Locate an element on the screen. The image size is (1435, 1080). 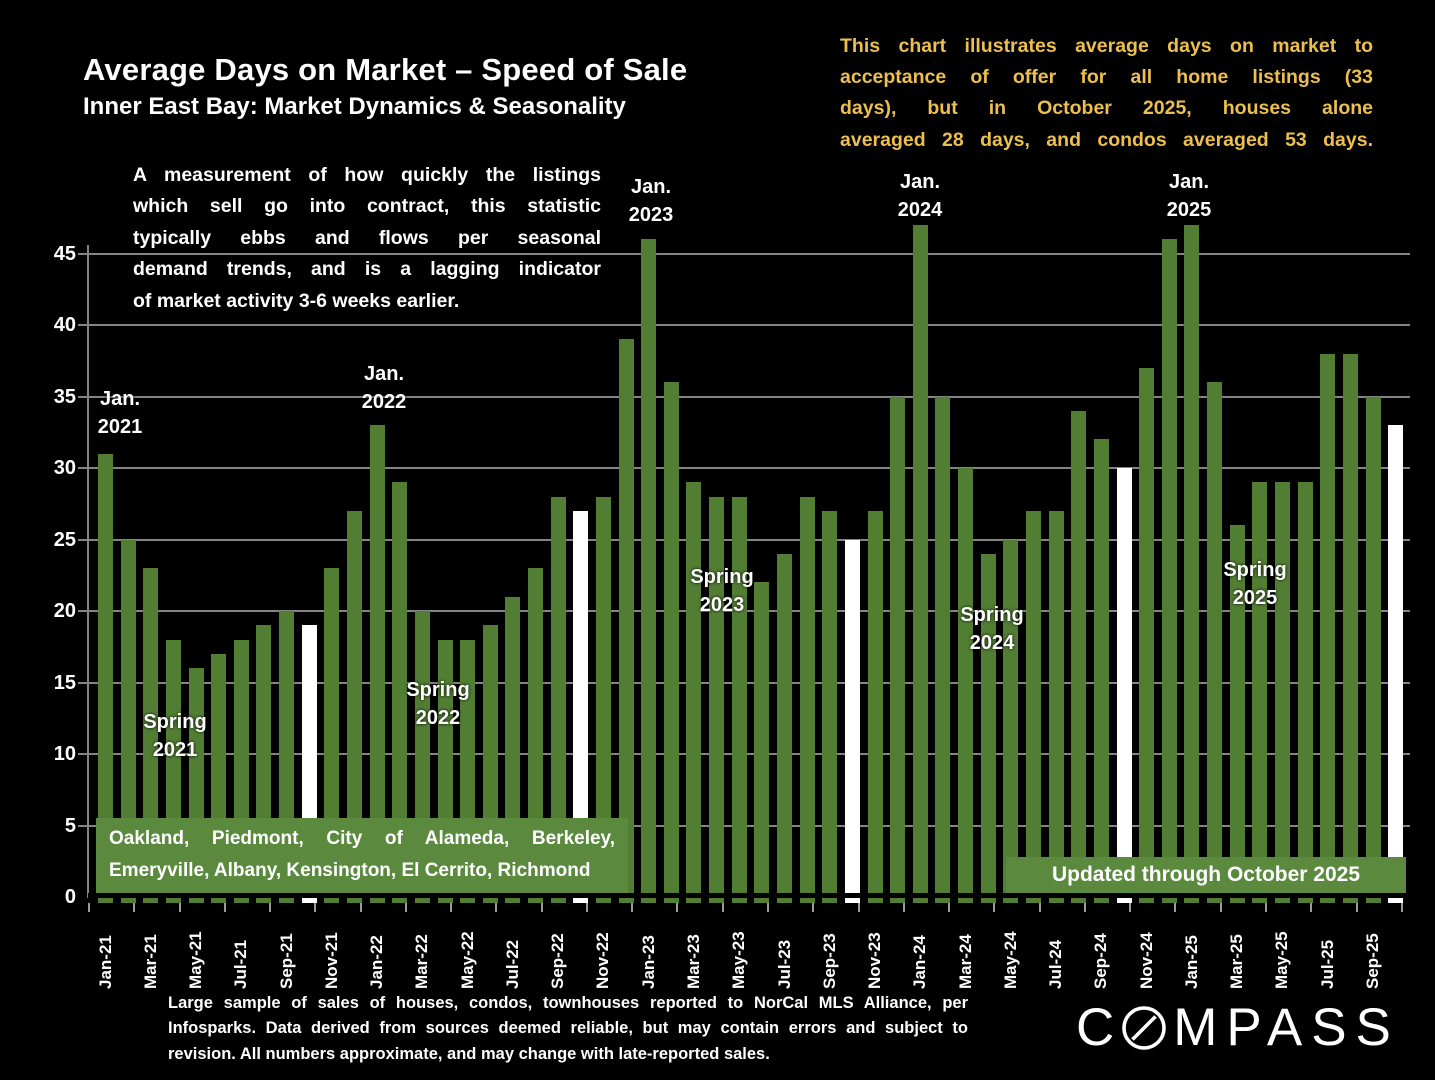
x-axis-label-Nov-23: Nov-23 is located at coordinates (874, 950).